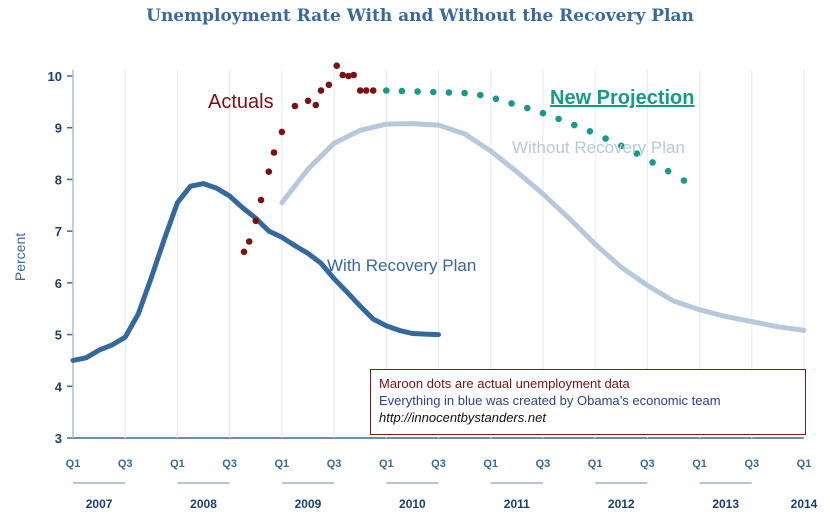  I want to click on year-label: 2008, so click(203, 504).